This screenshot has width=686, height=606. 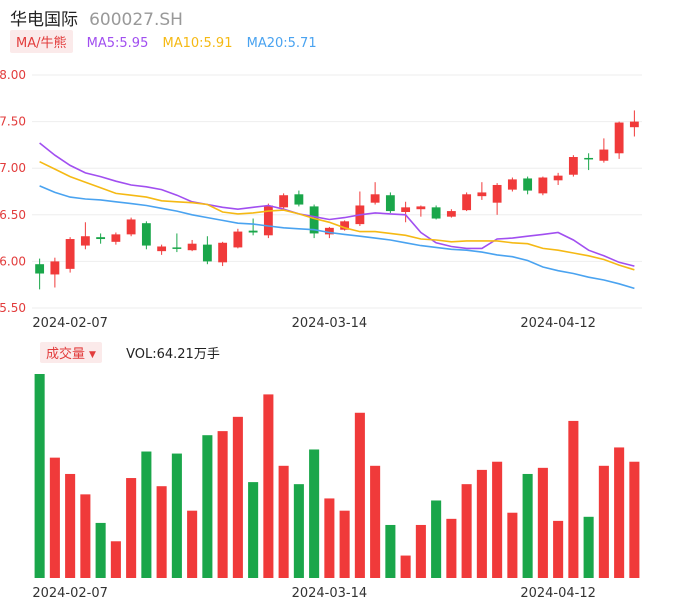 I want to click on ma20-label: MA20:5.71, so click(x=281, y=43).